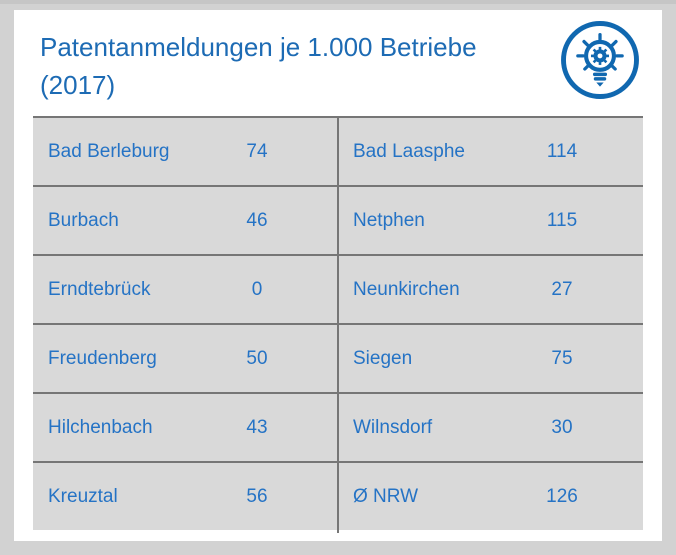 This screenshot has width=676, height=555. Describe the element at coordinates (257, 496) in the screenshot. I see `municipality-value: 56` at that location.